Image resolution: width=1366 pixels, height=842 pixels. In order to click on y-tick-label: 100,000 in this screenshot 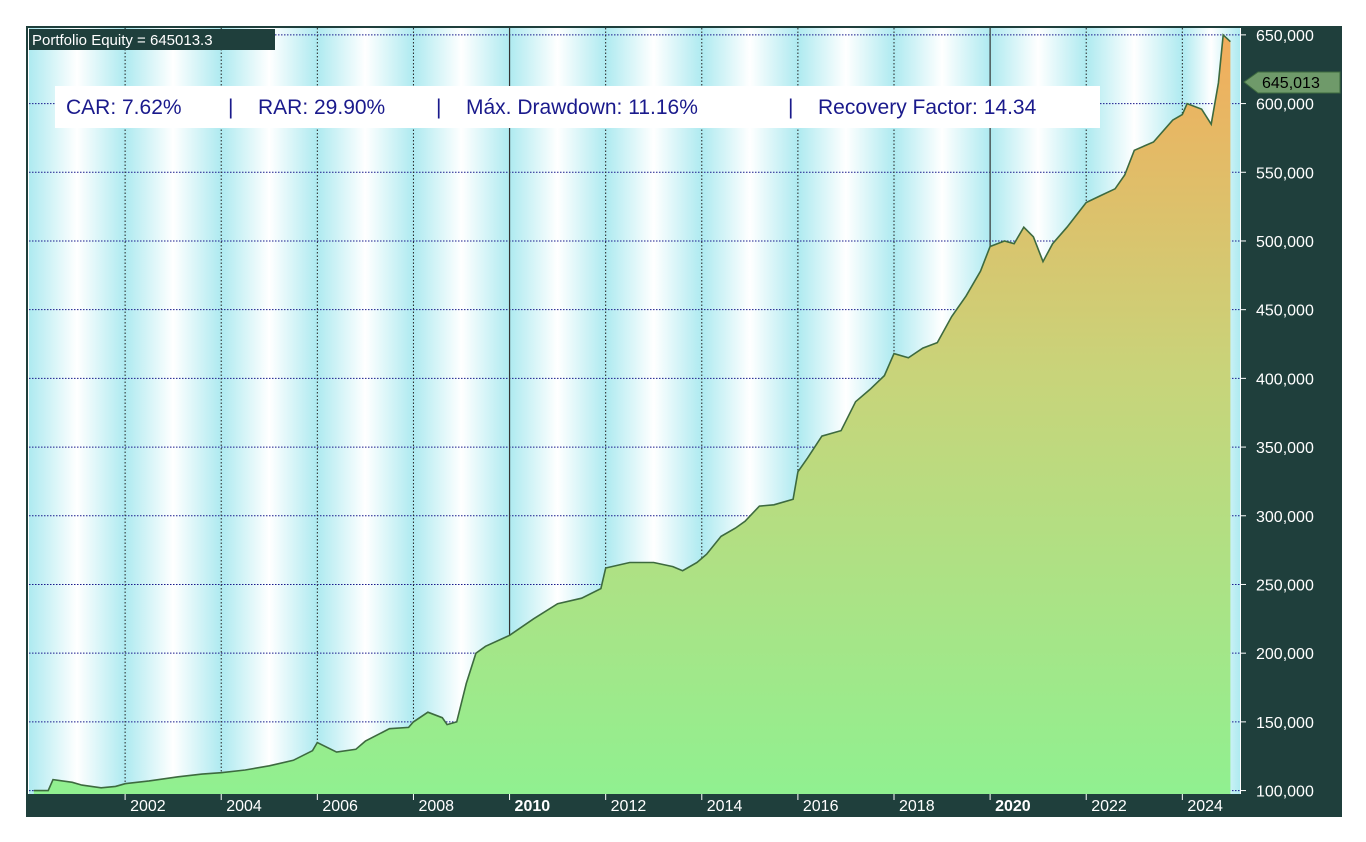, I will do `click(1285, 792)`.